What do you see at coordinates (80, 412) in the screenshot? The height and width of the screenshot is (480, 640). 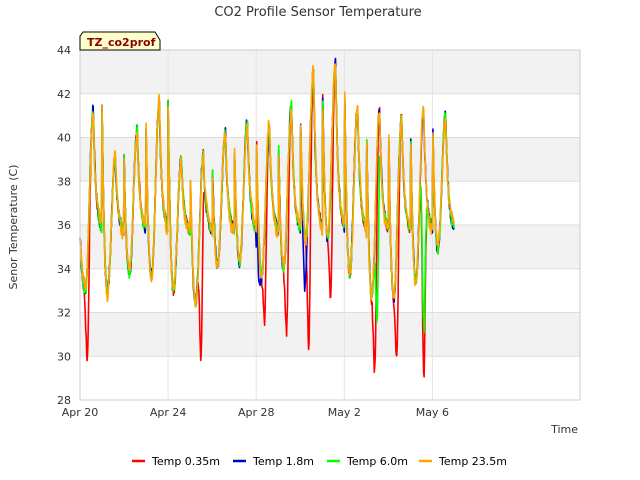 I see `x-tick-label: Apr 20` at bounding box center [80, 412].